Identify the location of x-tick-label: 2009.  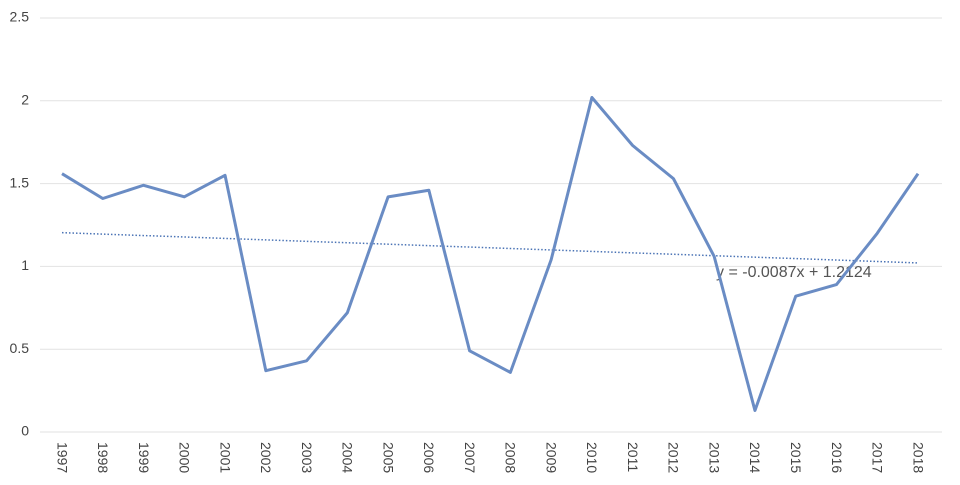
(551, 457).